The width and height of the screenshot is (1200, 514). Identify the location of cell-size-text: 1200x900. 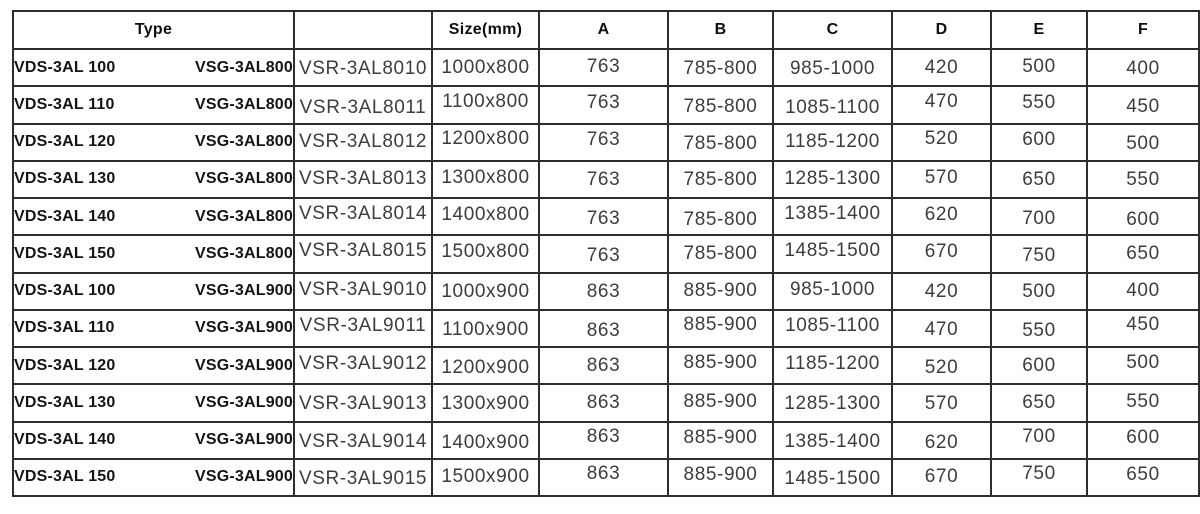
(485, 367).